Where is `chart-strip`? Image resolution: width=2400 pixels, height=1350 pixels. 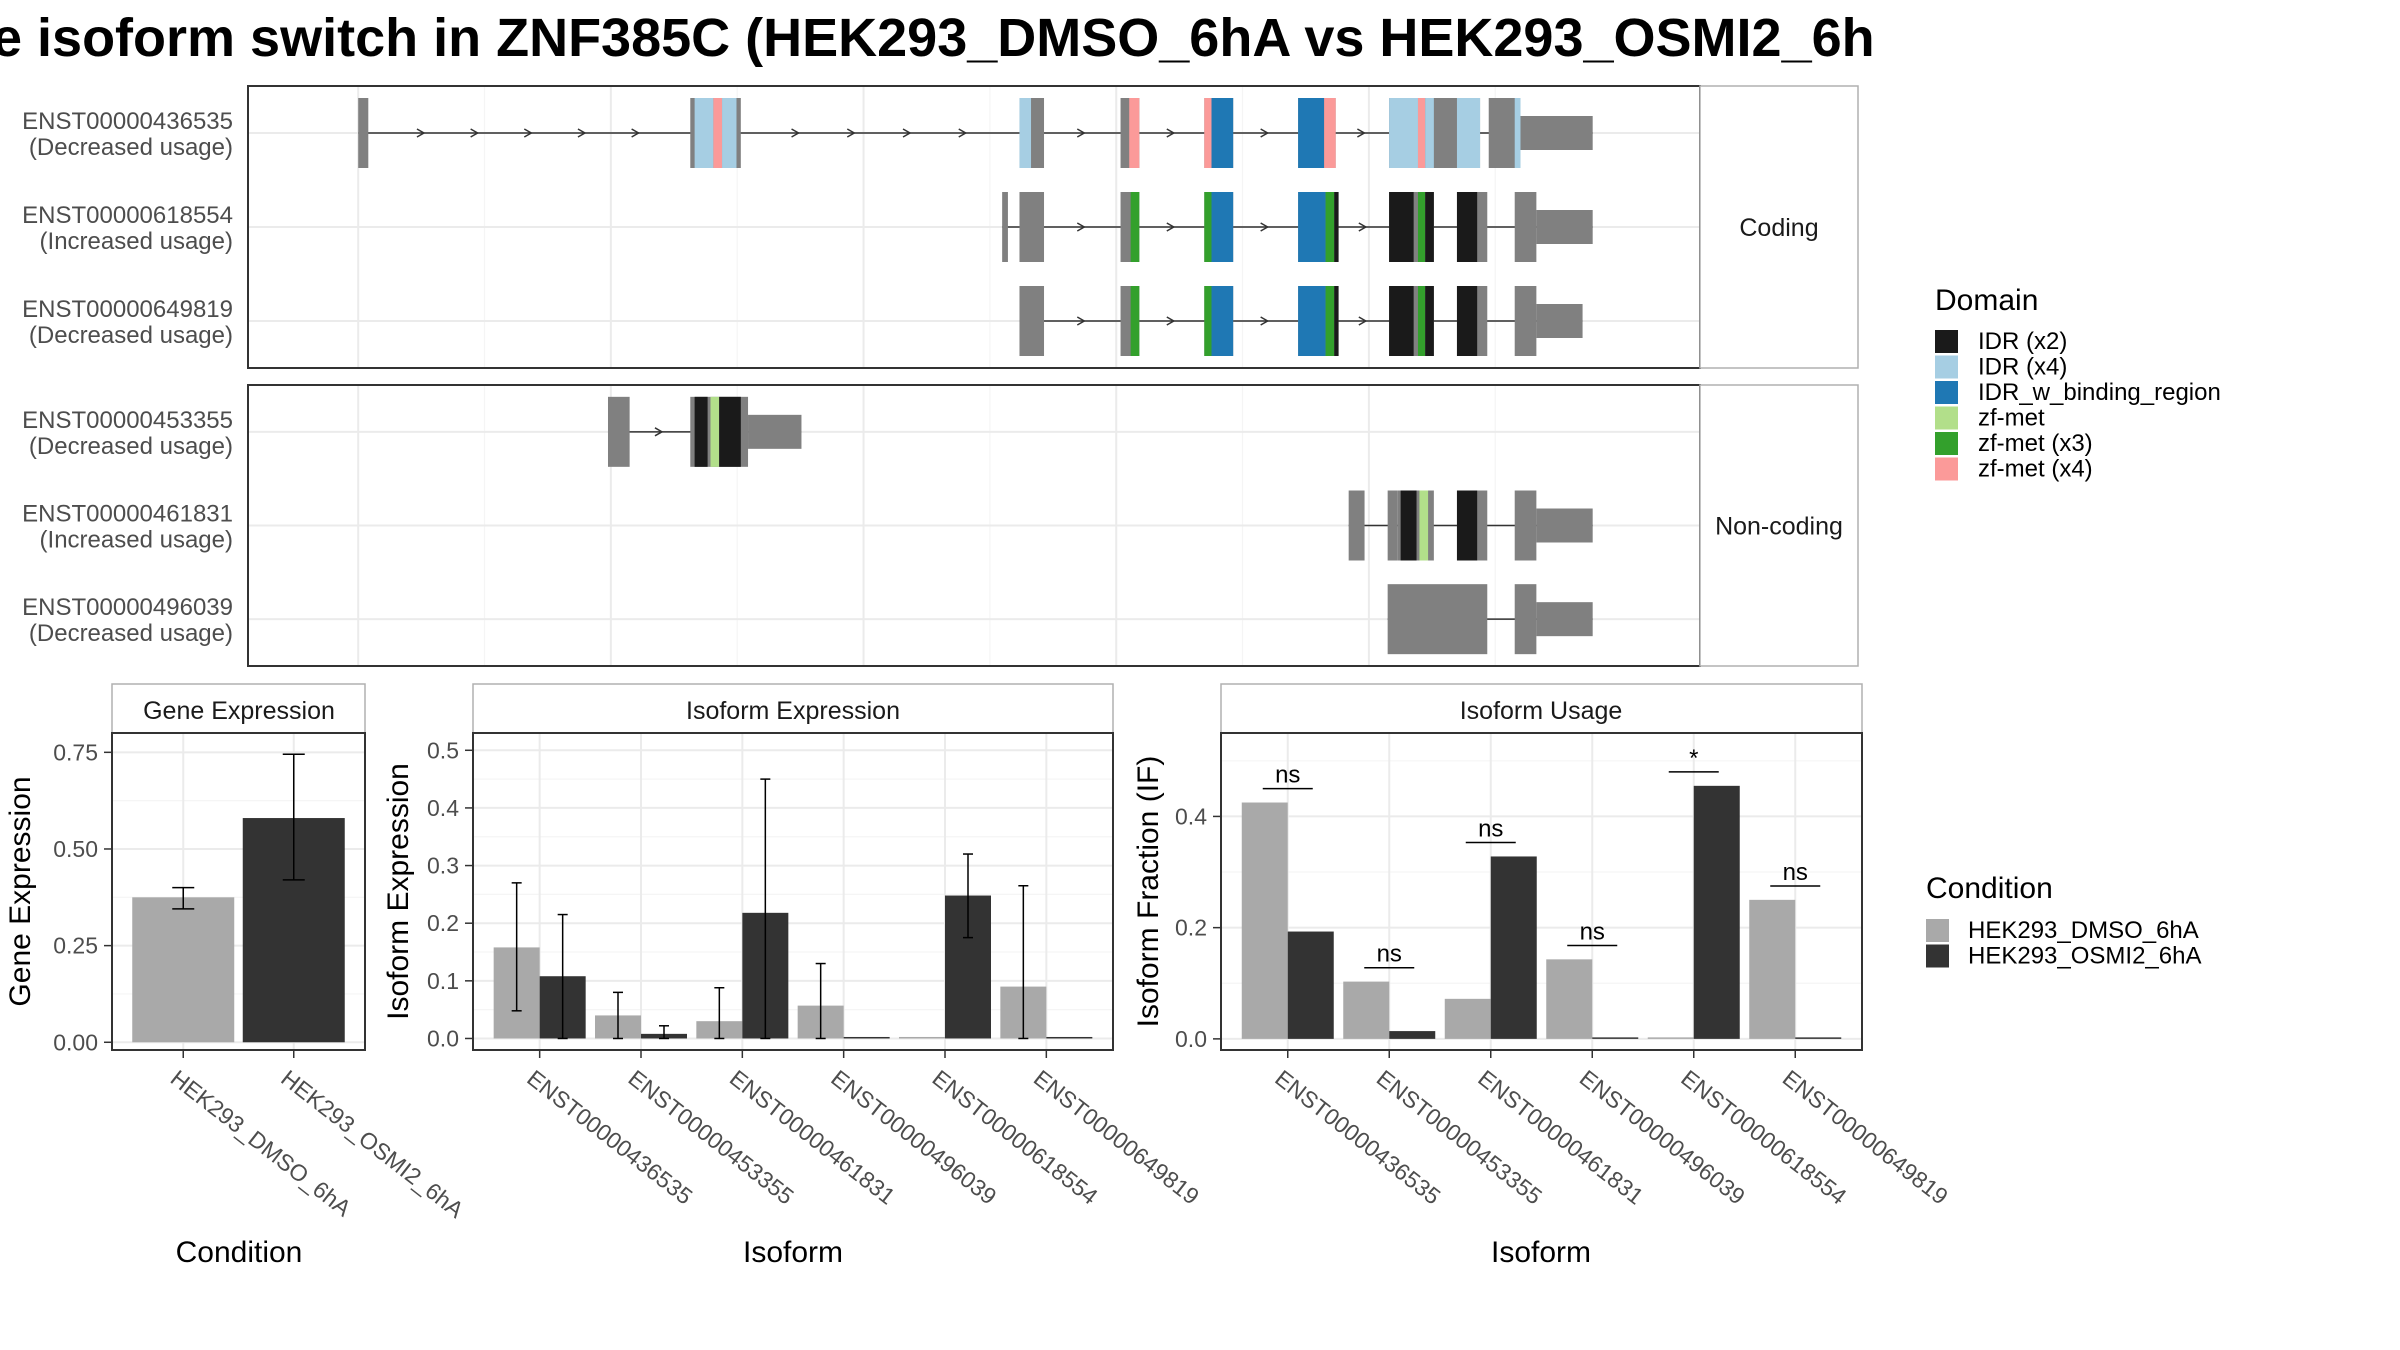 chart-strip is located at coordinates (238, 708).